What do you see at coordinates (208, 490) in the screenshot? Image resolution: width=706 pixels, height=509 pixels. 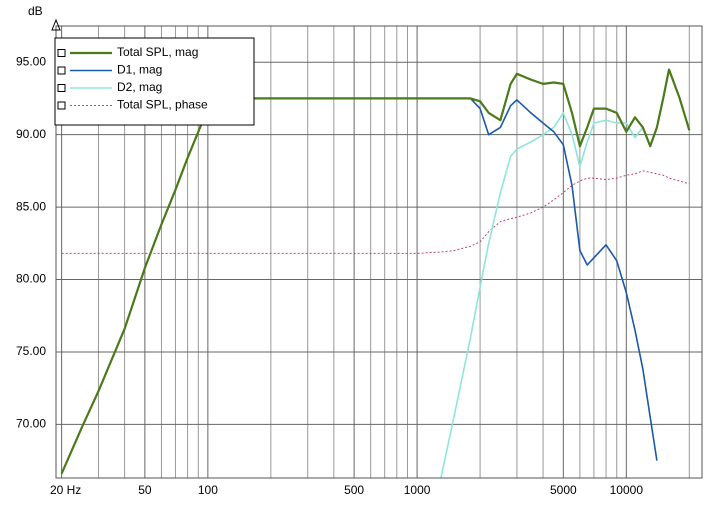 I see `x-tick-label: 100` at bounding box center [208, 490].